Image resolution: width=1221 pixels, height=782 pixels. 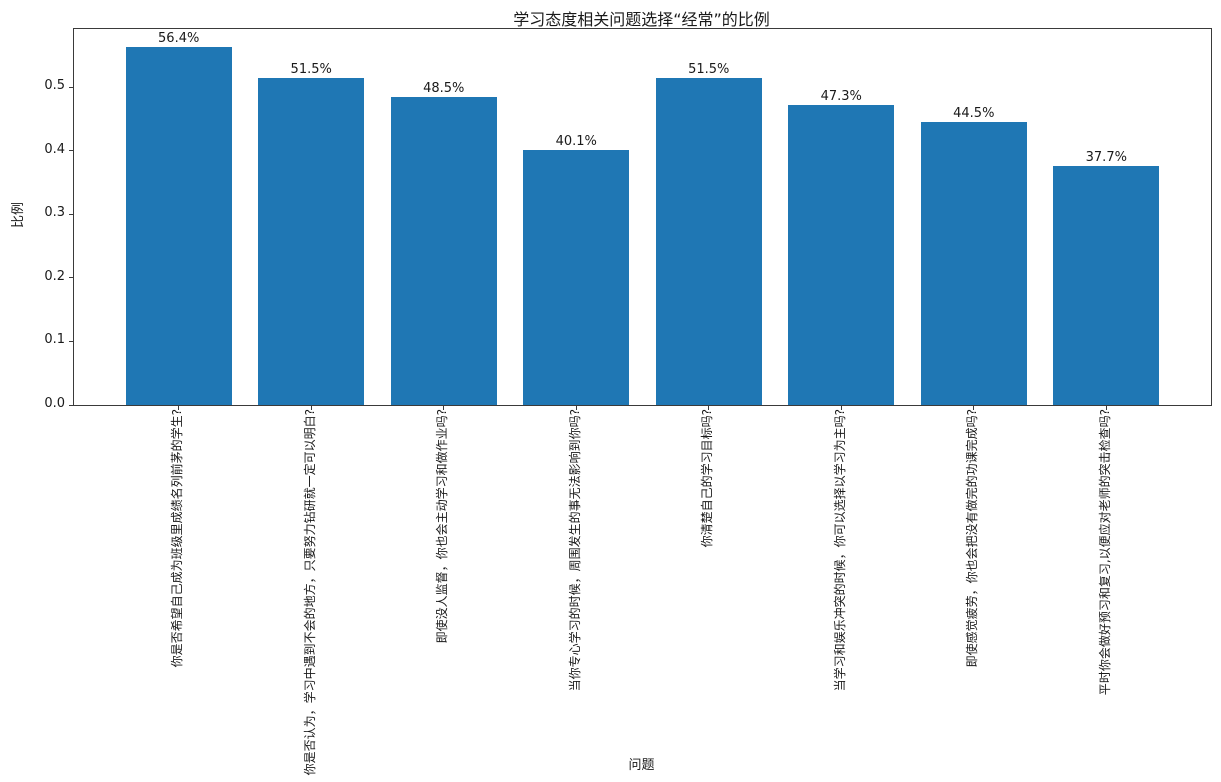 What do you see at coordinates (309, 592) in the screenshot?
I see `x-category-label: 你是否认为，学习中遇到不会的地方，只要努力钻研就一定可以明白?` at bounding box center [309, 592].